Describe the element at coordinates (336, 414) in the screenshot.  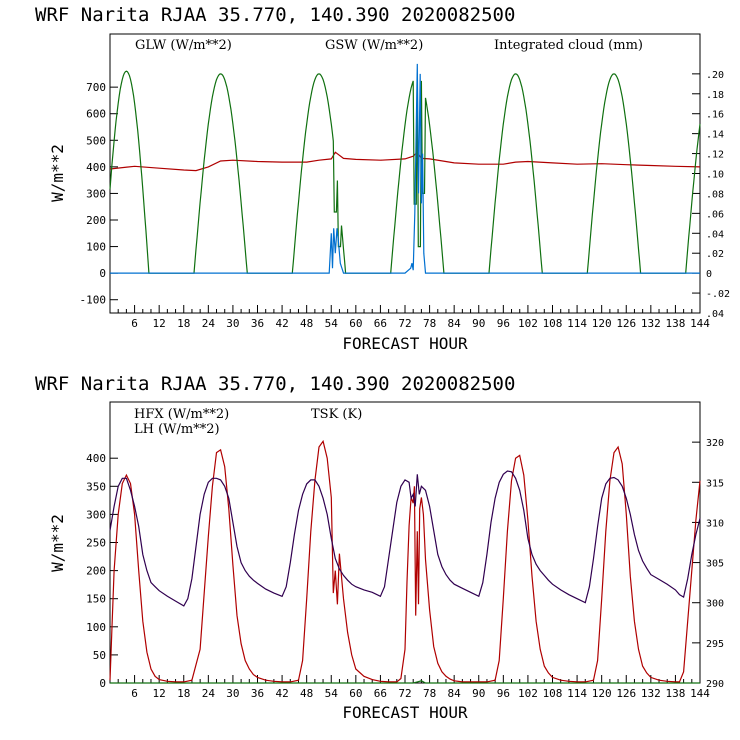
I see `panel-2-legend-tsk: TSK (K)` at that location.